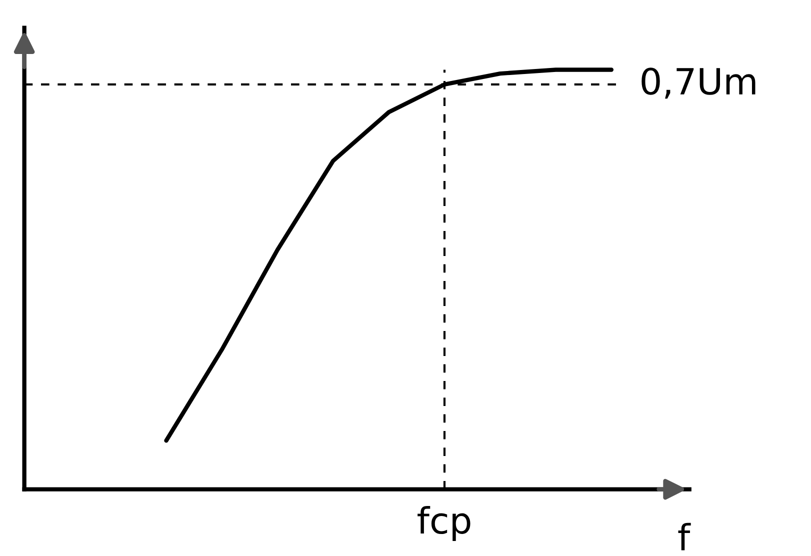 The width and height of the screenshot is (811, 556). Describe the element at coordinates (699, 83) in the screenshot. I see `ref-line-label: 0,7Um` at that location.